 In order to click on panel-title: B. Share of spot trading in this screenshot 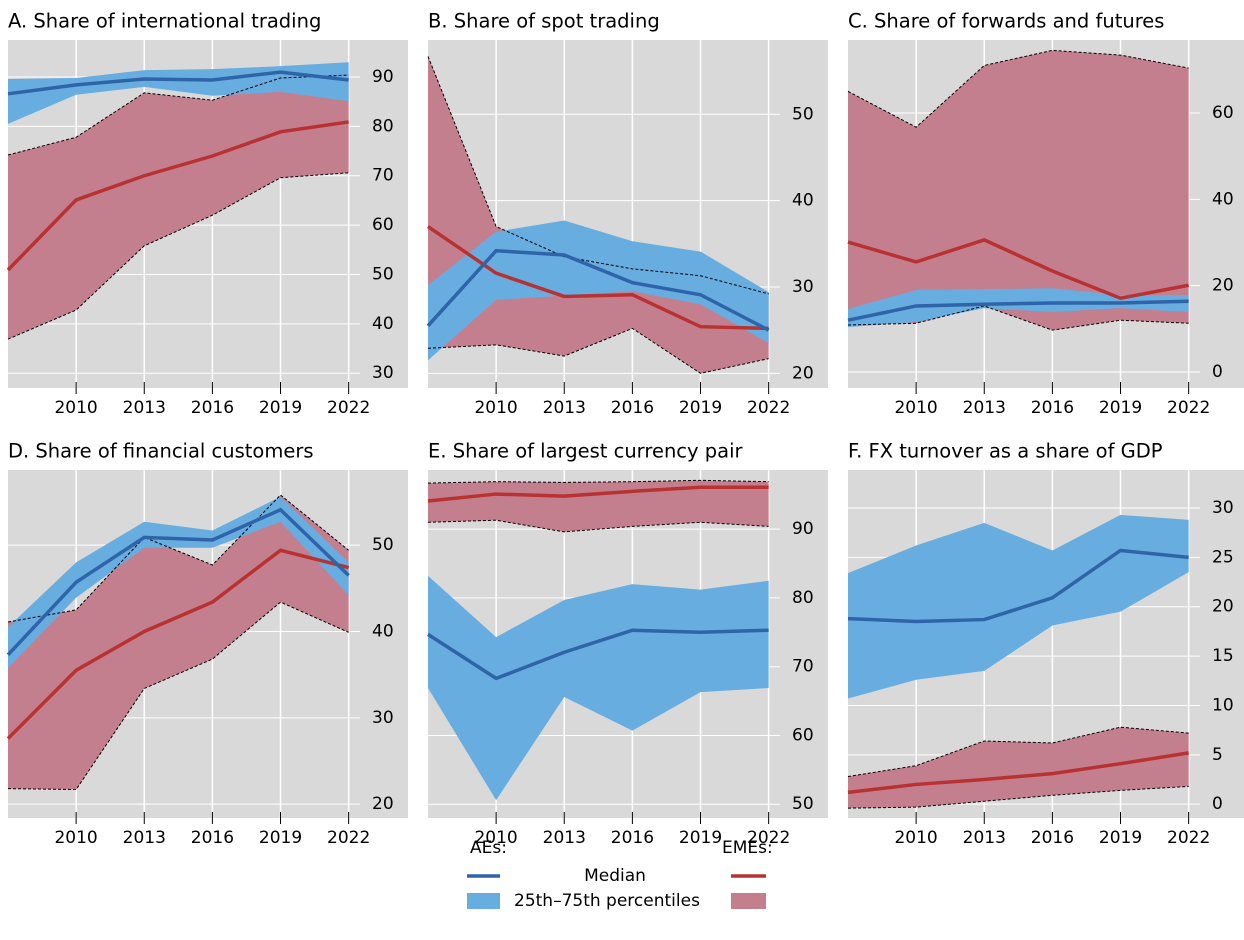, I will do `click(544, 21)`.